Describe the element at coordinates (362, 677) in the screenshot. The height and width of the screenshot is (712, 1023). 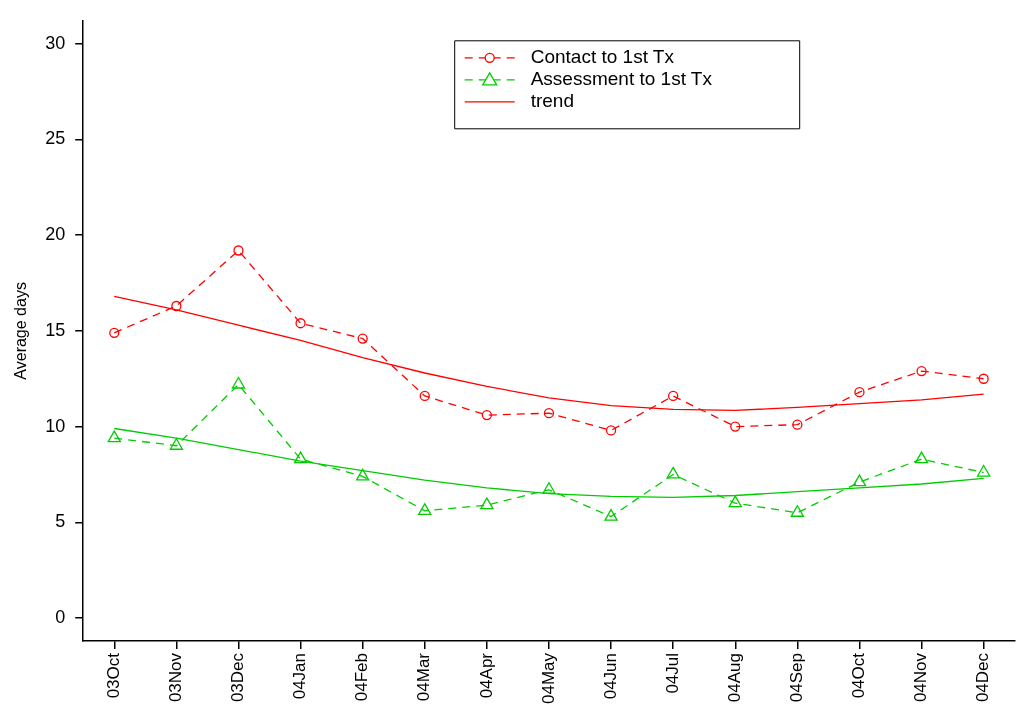
I see `x-tick-label: 04Feb` at that location.